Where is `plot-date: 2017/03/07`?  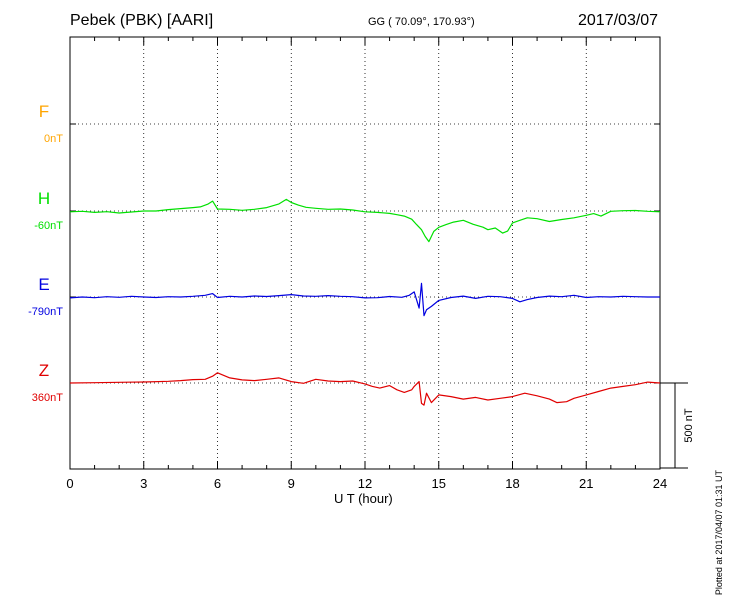 plot-date: 2017/03/07 is located at coordinates (618, 20).